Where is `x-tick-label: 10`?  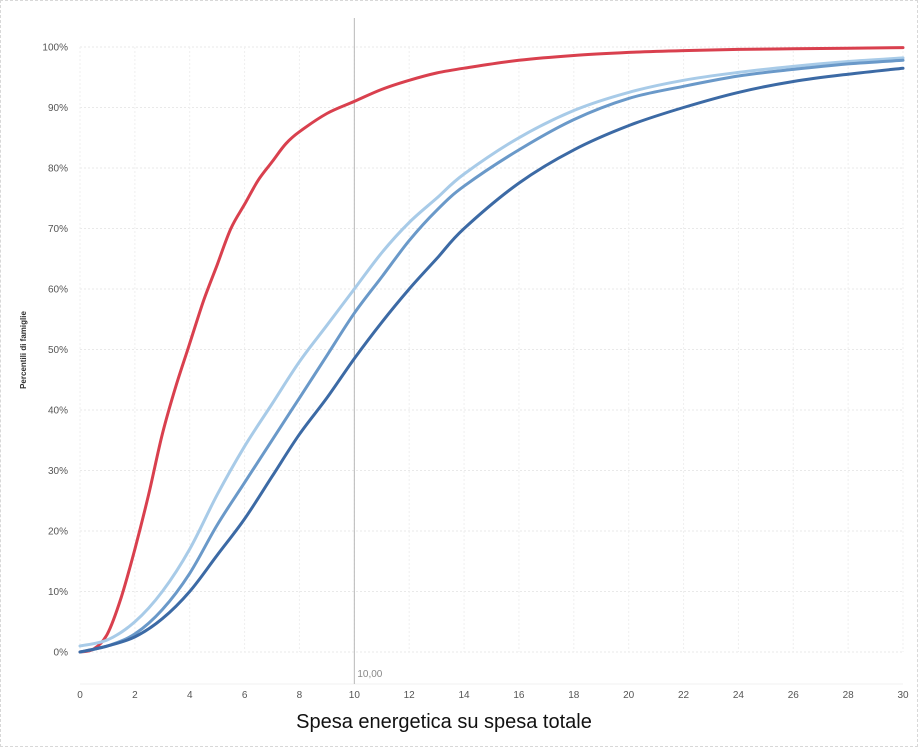
x-tick-label: 10 is located at coordinates (355, 695).